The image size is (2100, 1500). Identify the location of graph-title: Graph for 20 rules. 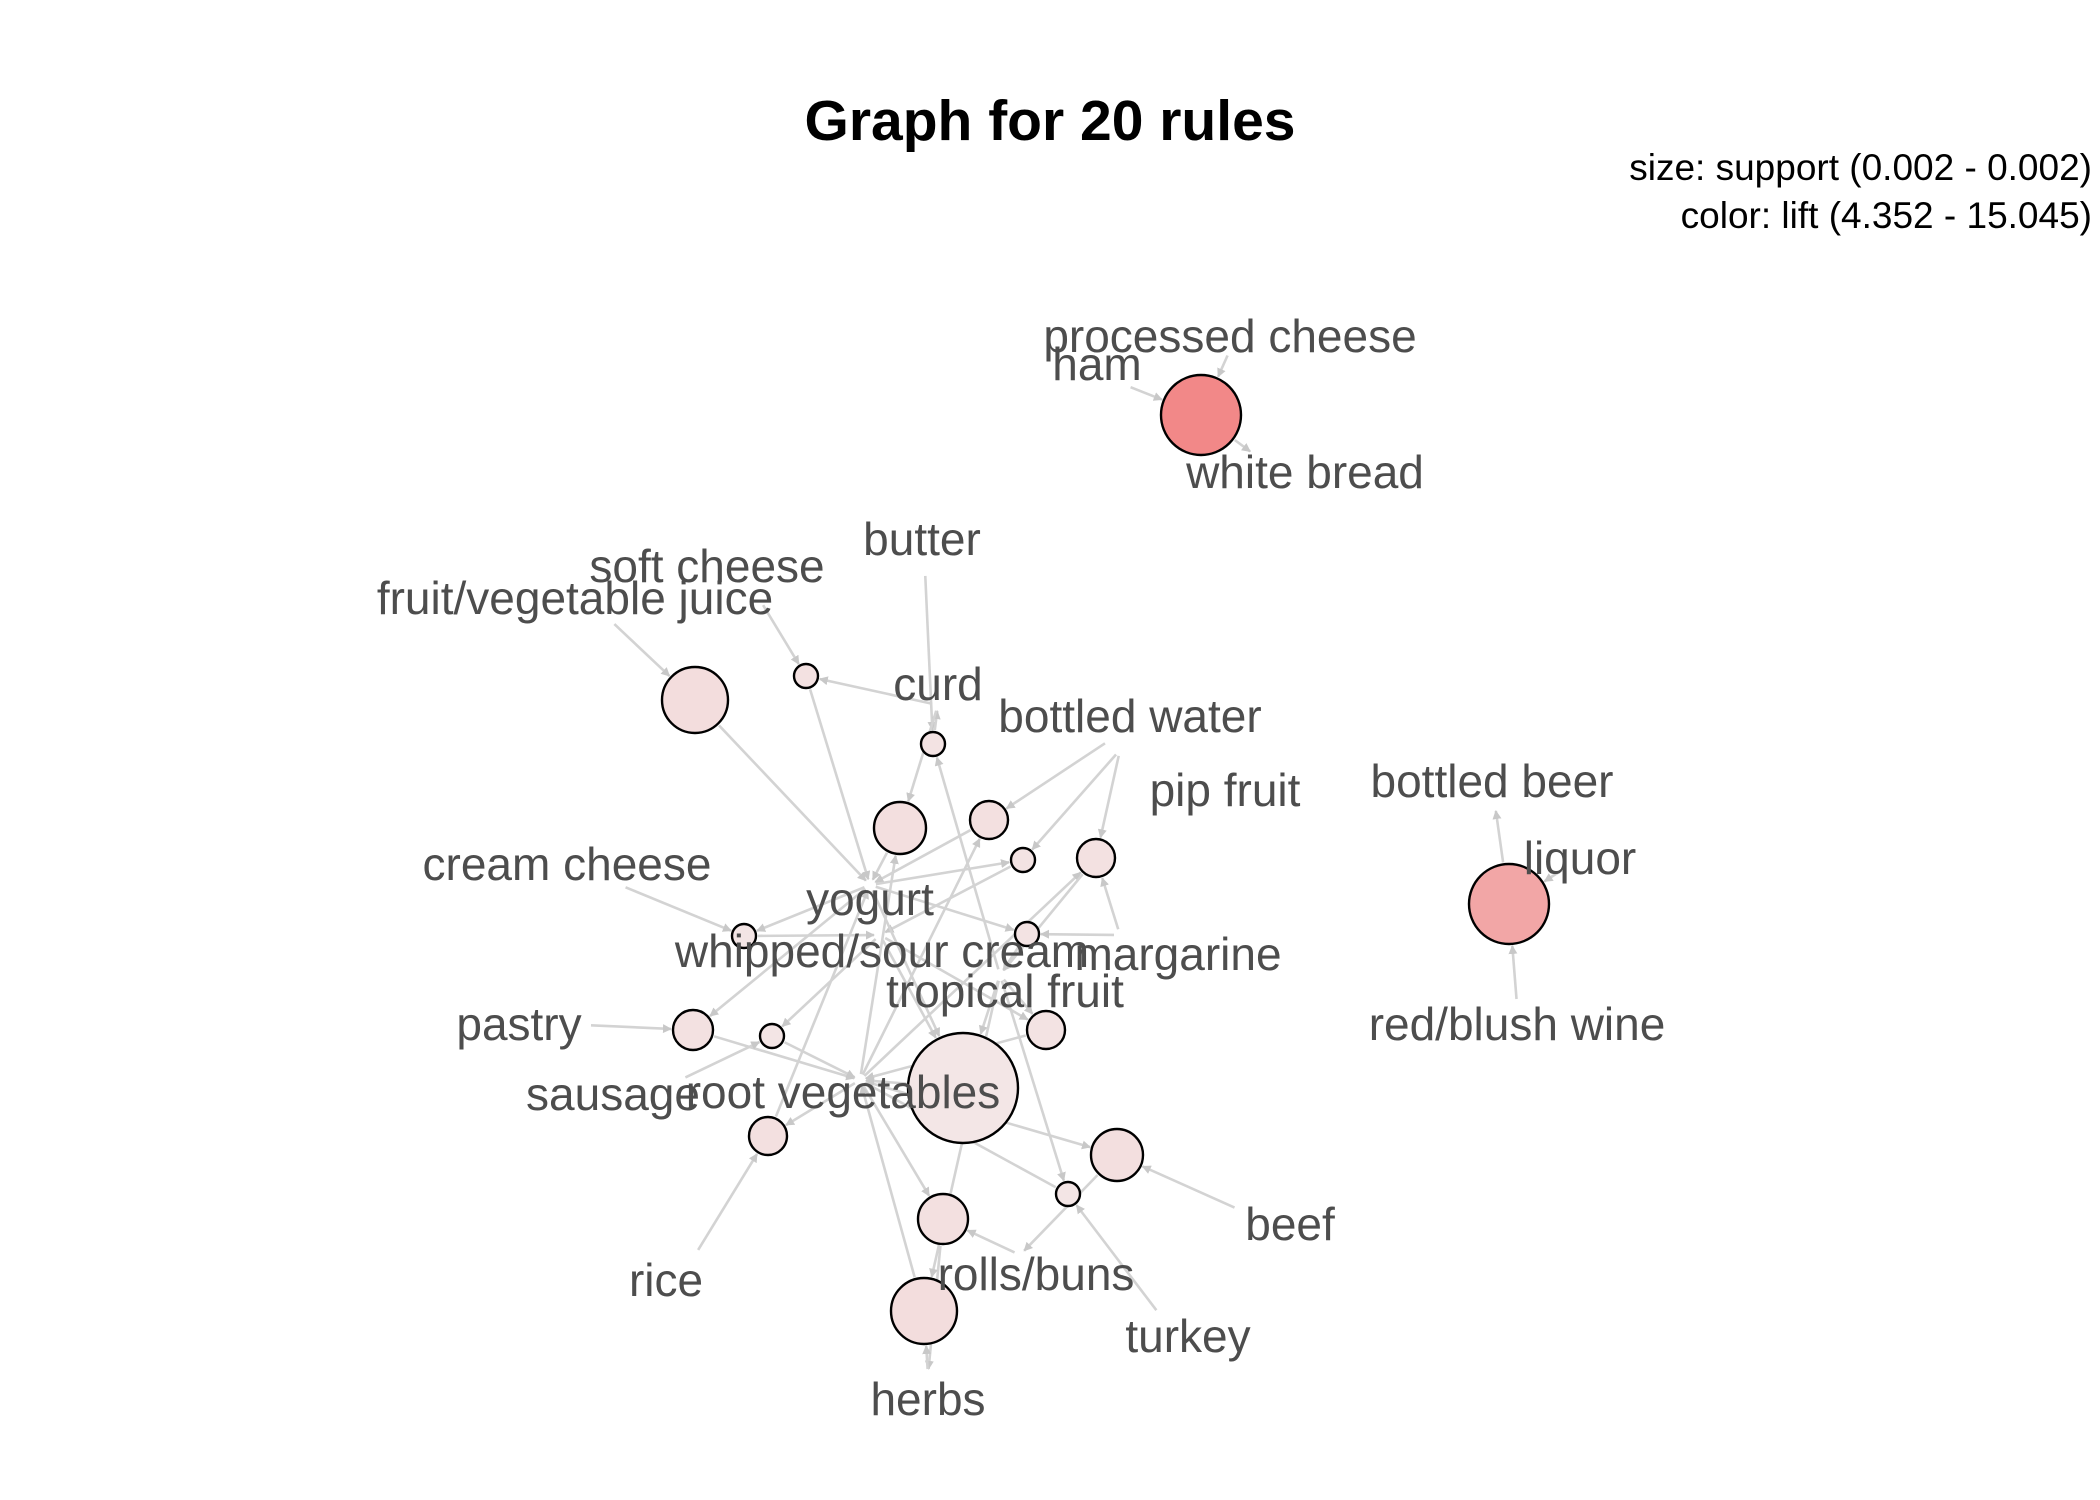
(1050, 121).